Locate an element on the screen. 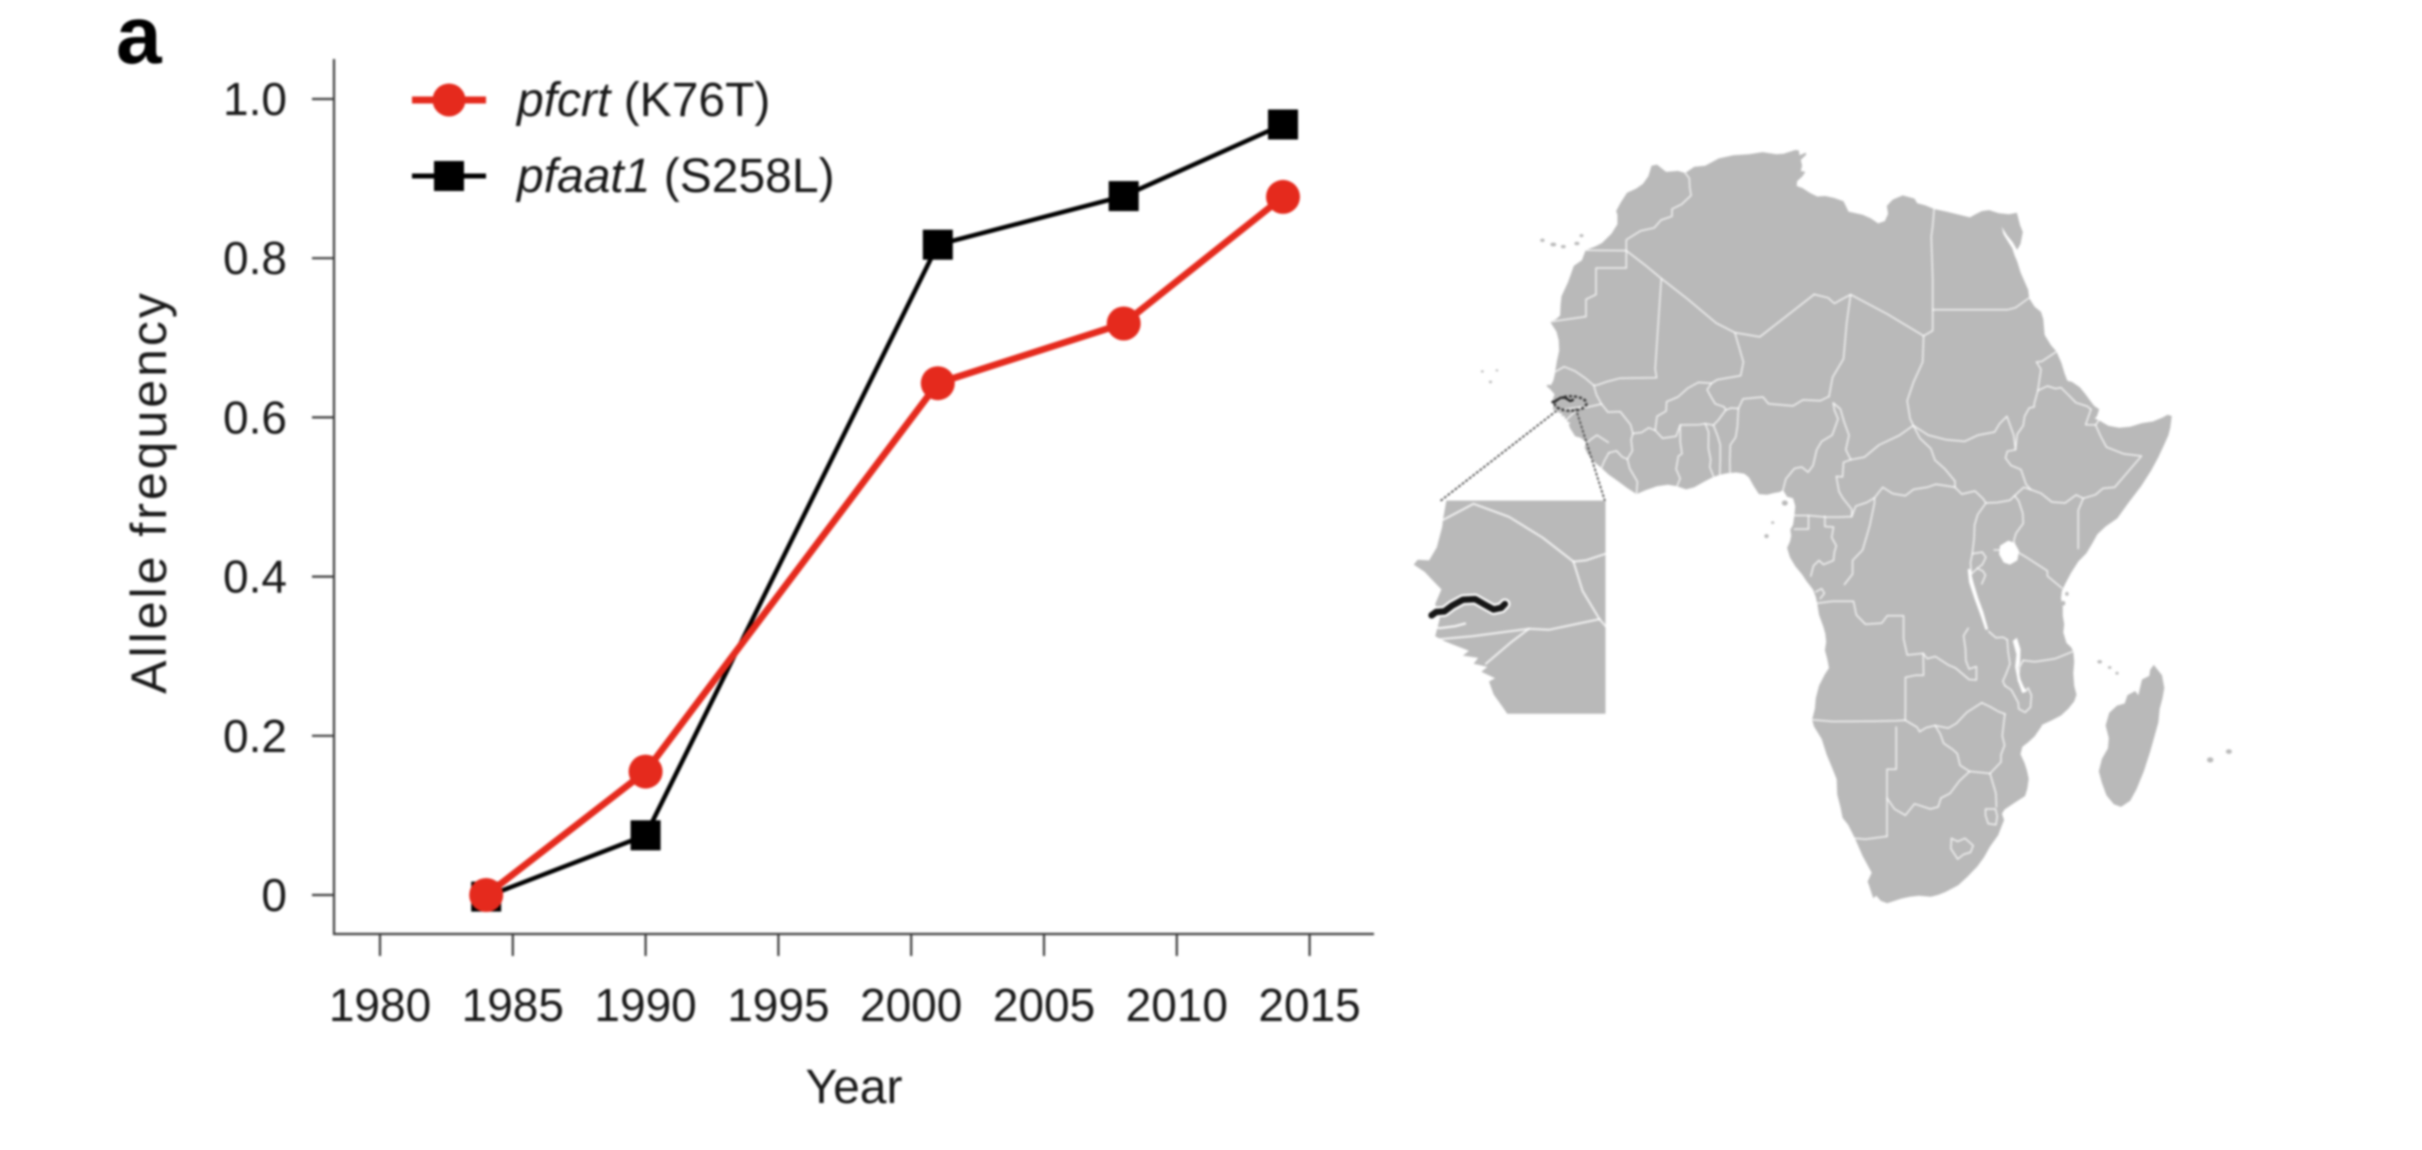 This screenshot has width=2422, height=1150. svg-text: 1980 is located at coordinates (380, 1005).